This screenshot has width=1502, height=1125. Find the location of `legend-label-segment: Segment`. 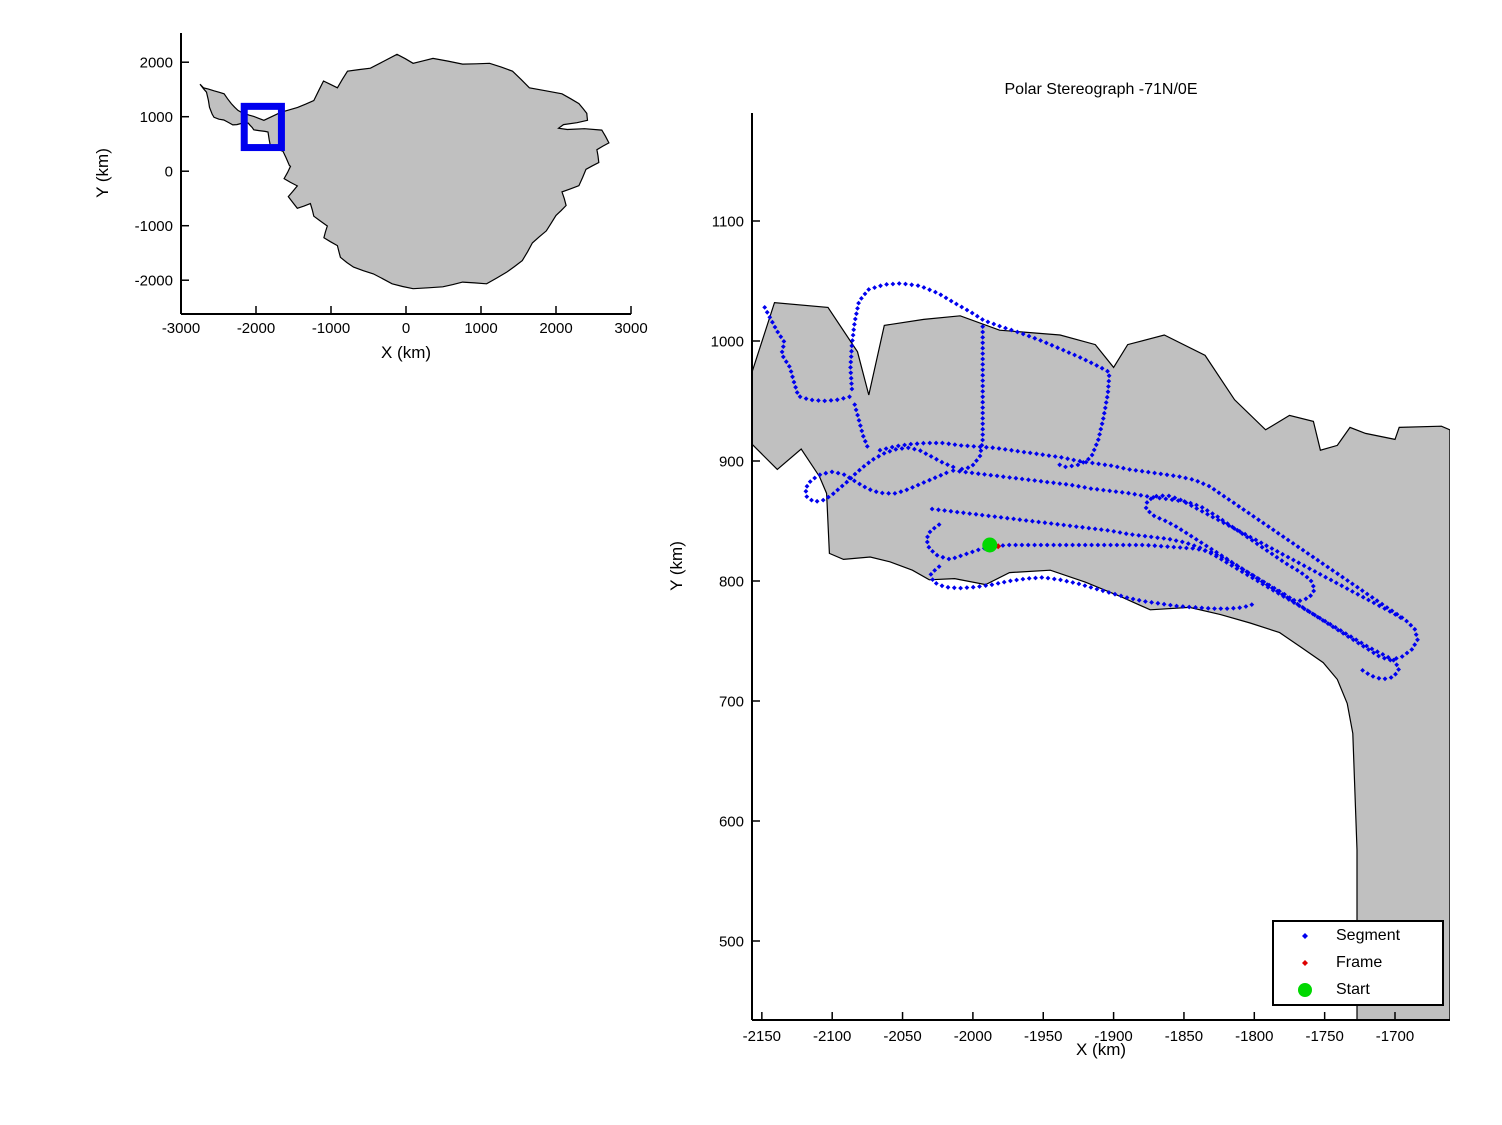

legend-label-segment: Segment is located at coordinates (1368, 935).